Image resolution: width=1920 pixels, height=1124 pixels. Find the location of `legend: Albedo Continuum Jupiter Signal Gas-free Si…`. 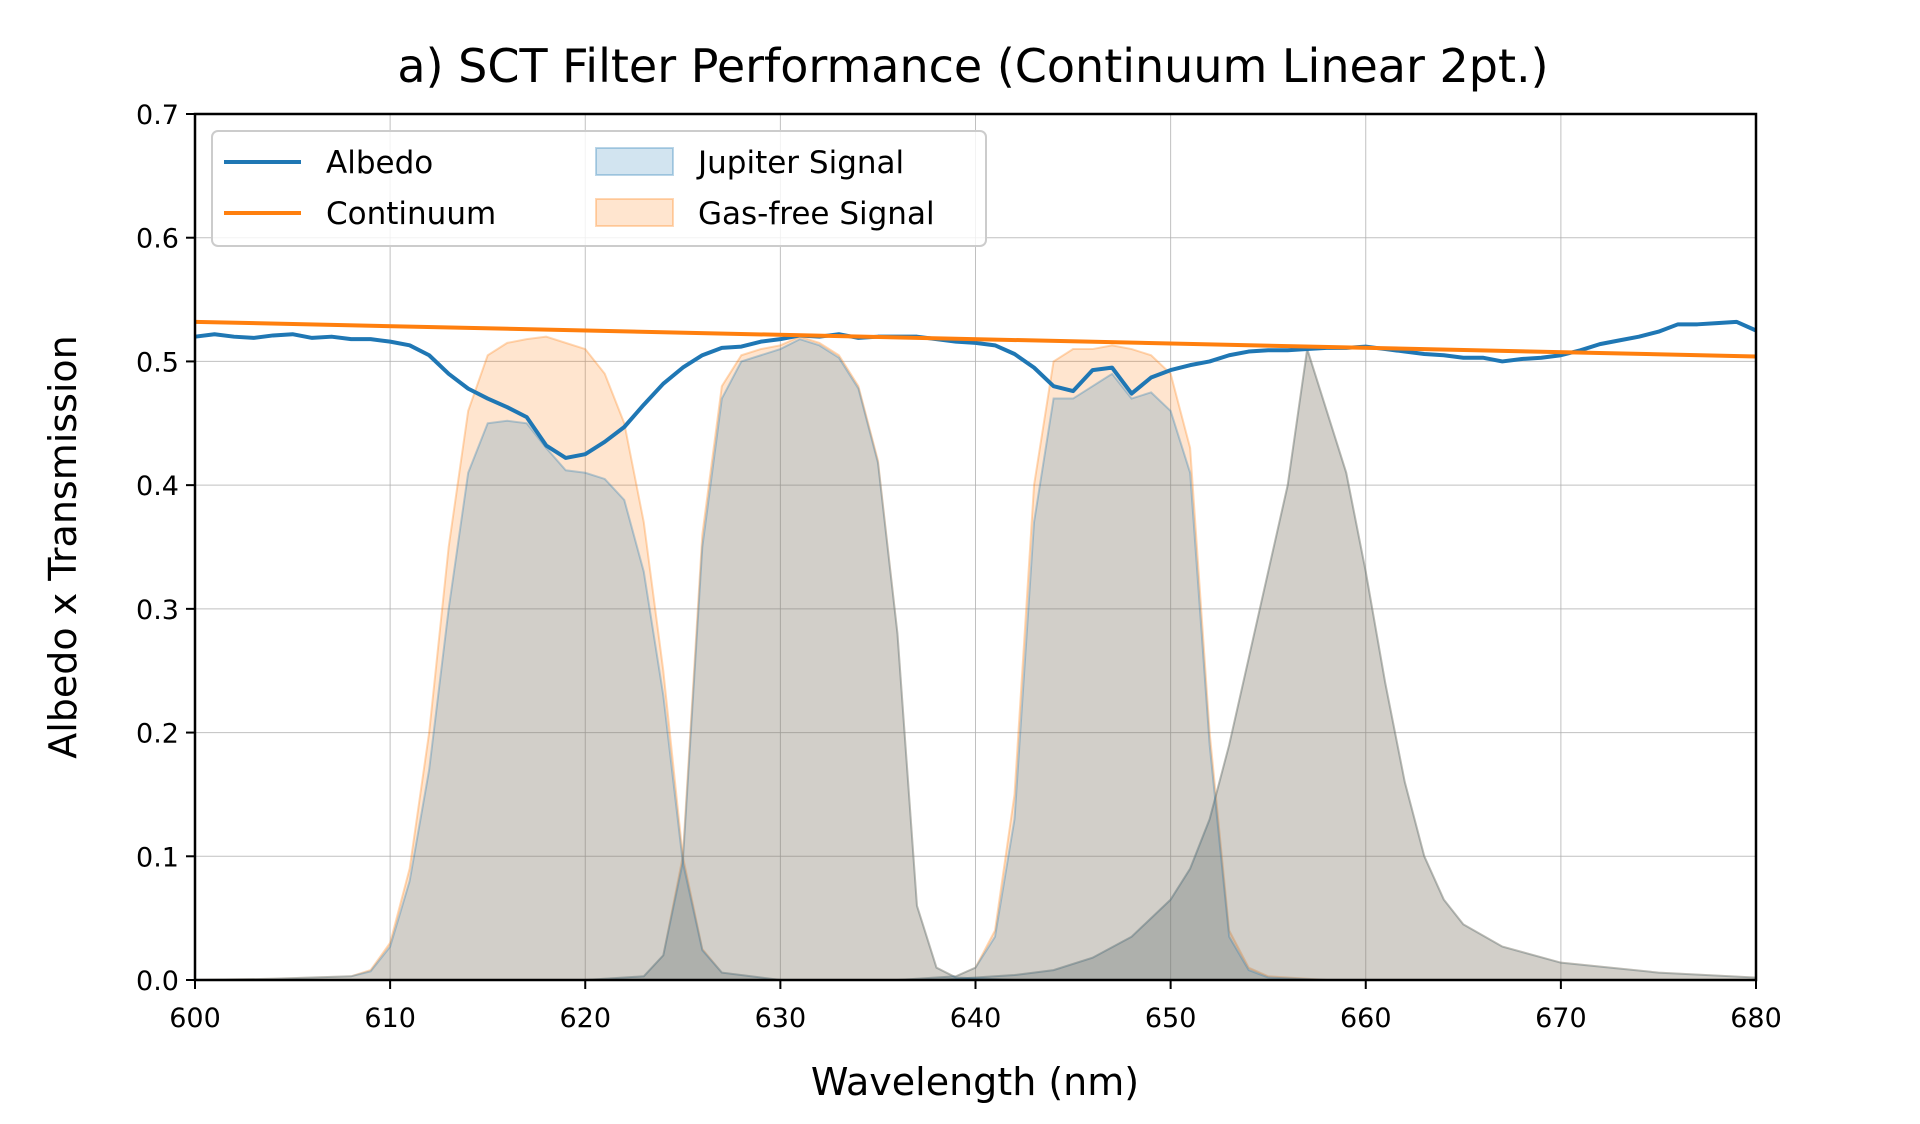

legend: Albedo Continuum Jupiter Signal Gas-free Si… is located at coordinates (599, 188).